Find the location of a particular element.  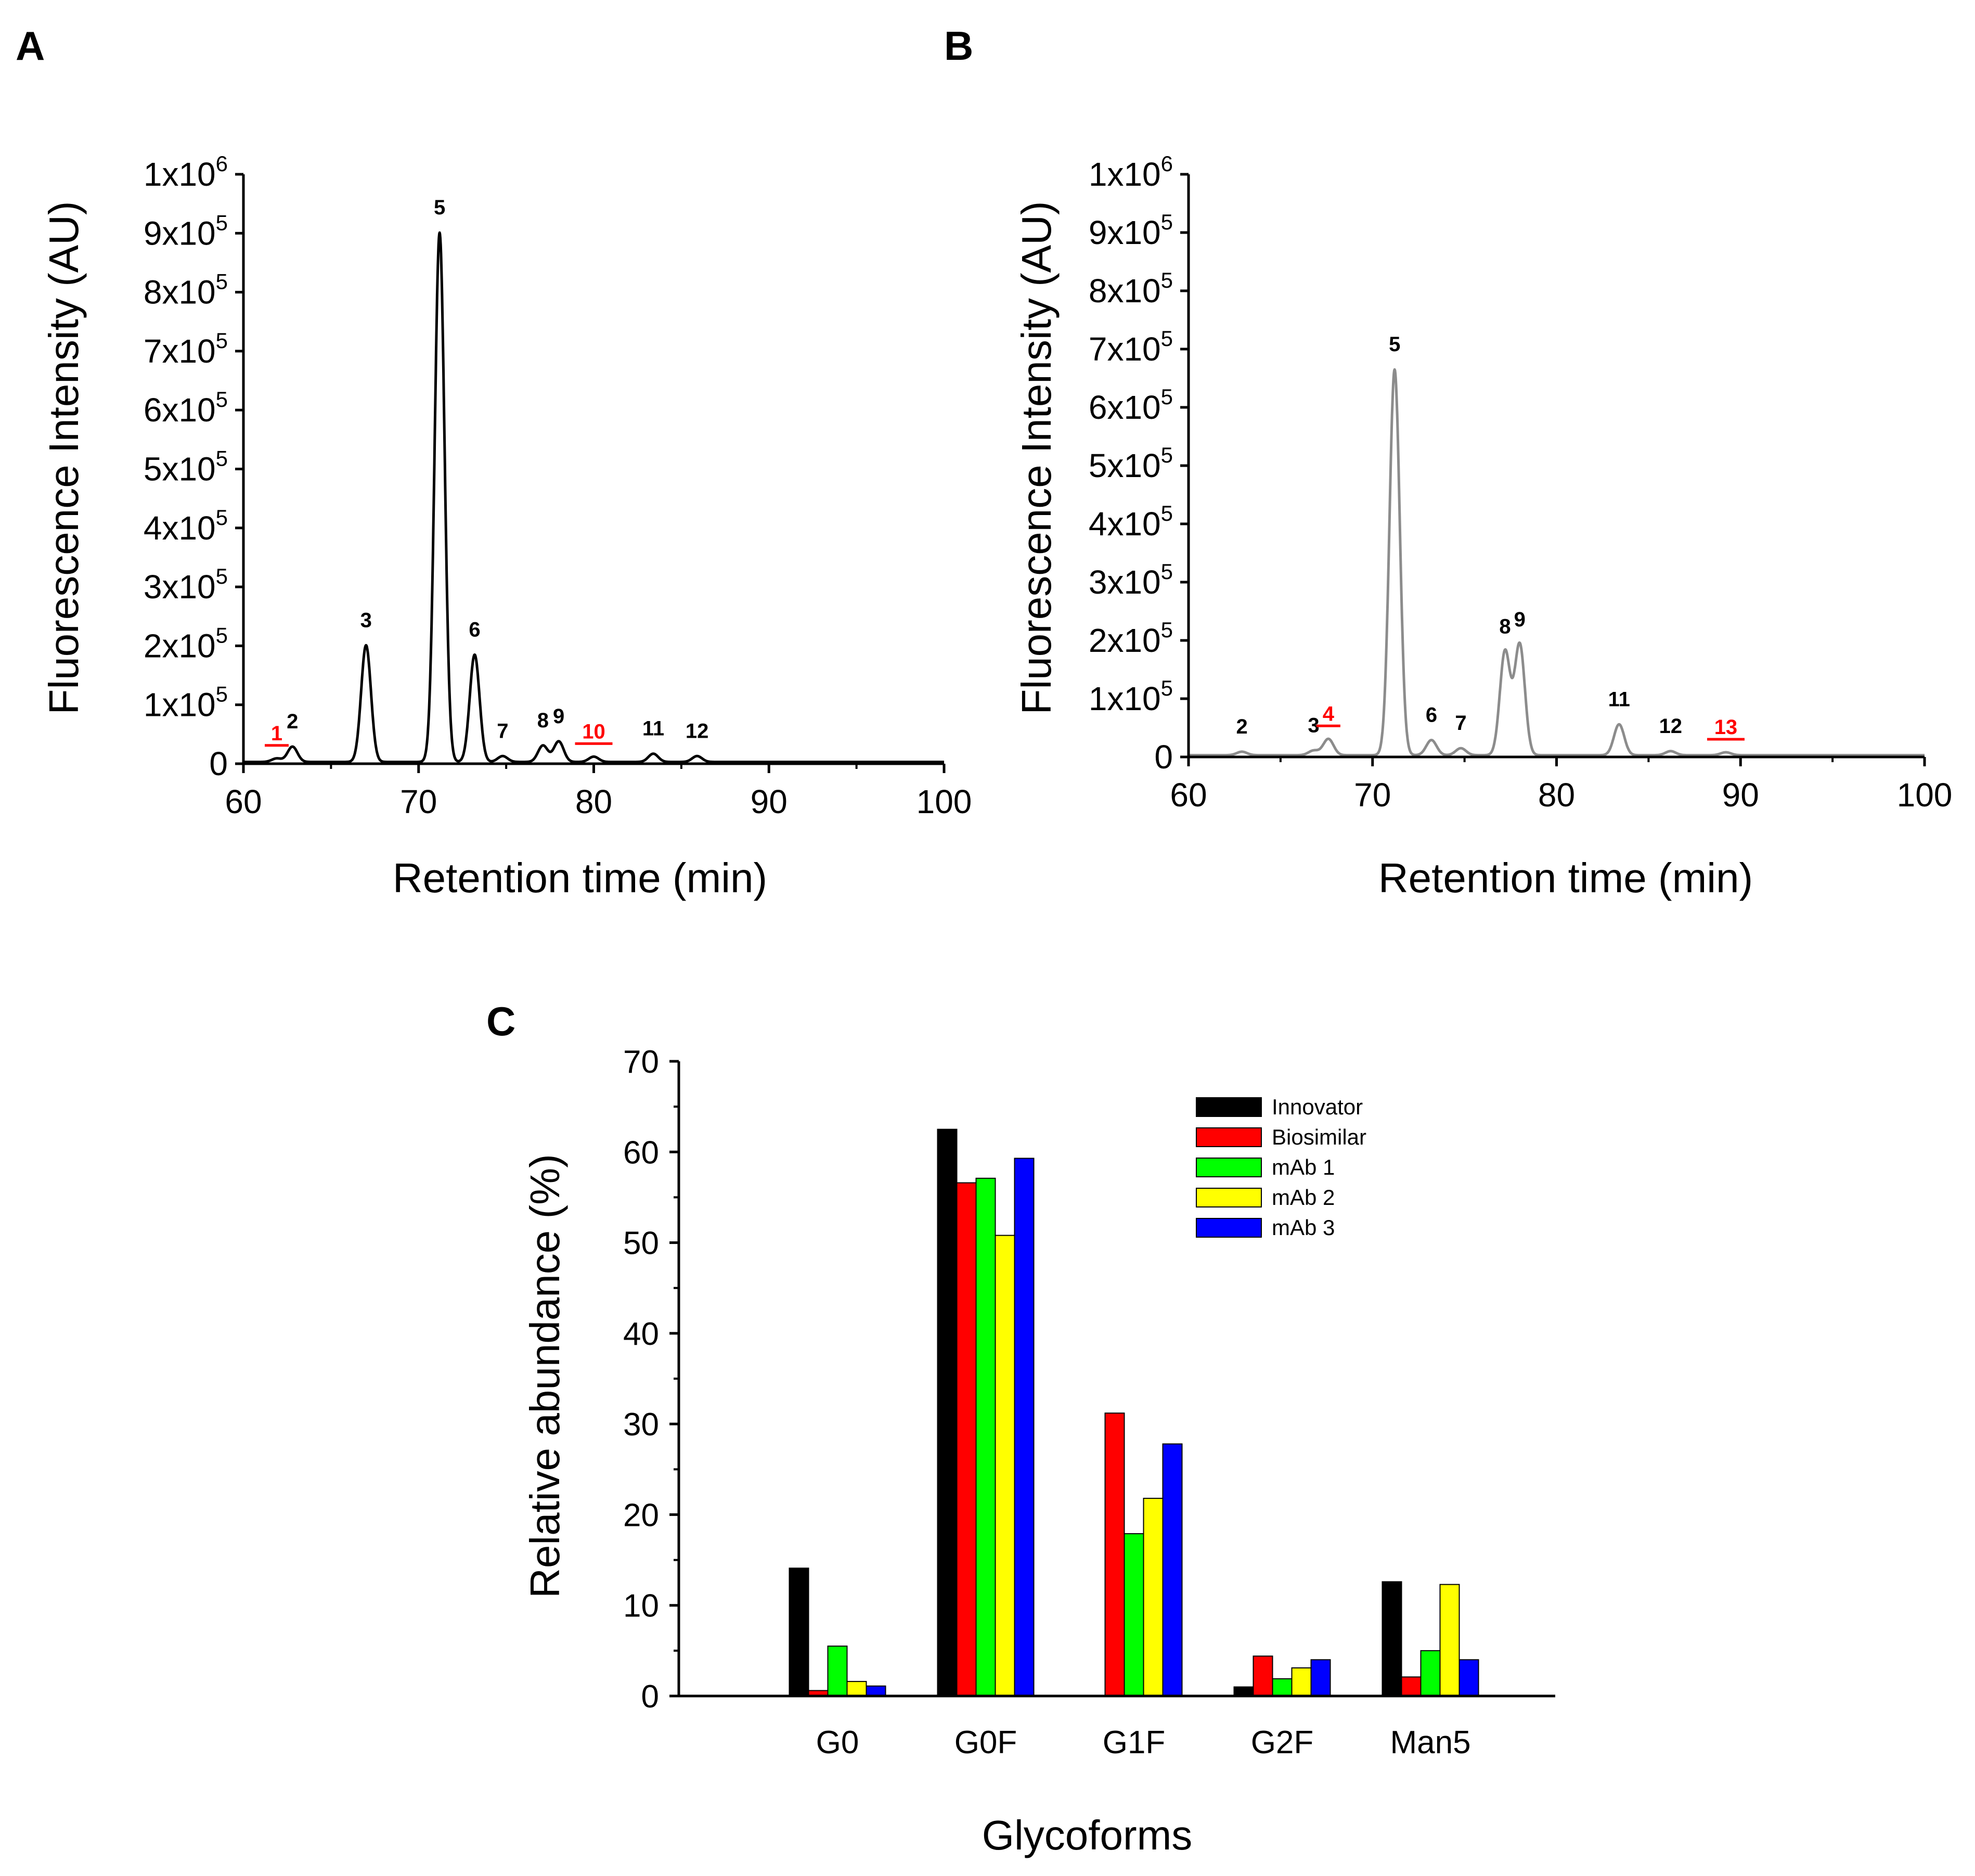

bar-biosimilar-man5 is located at coordinates (1411, 1686).